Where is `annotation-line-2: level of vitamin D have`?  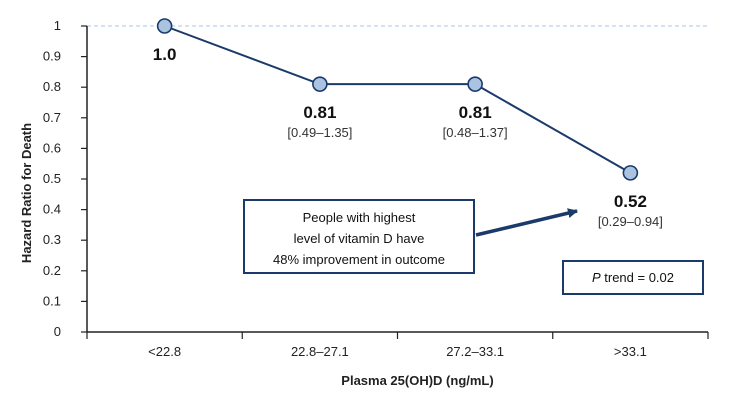
annotation-line-2: level of vitamin D have is located at coordinates (359, 238).